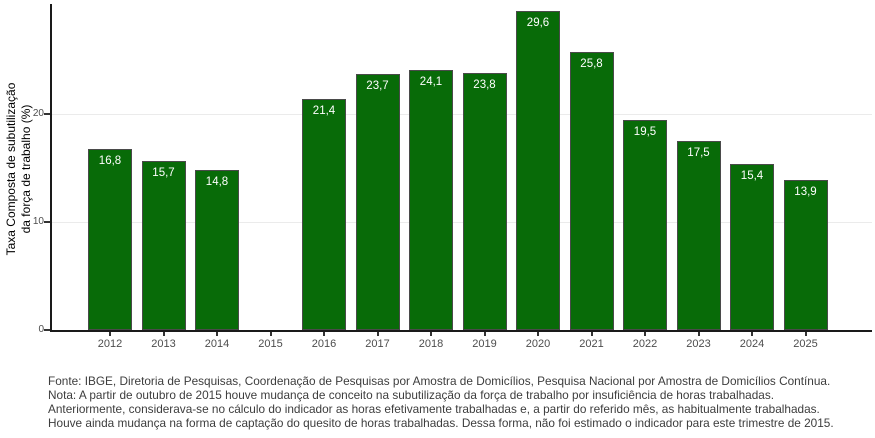 The height and width of the screenshot is (438, 875). Describe the element at coordinates (324, 111) in the screenshot. I see `bar-value-label-2016: 21,4` at that location.